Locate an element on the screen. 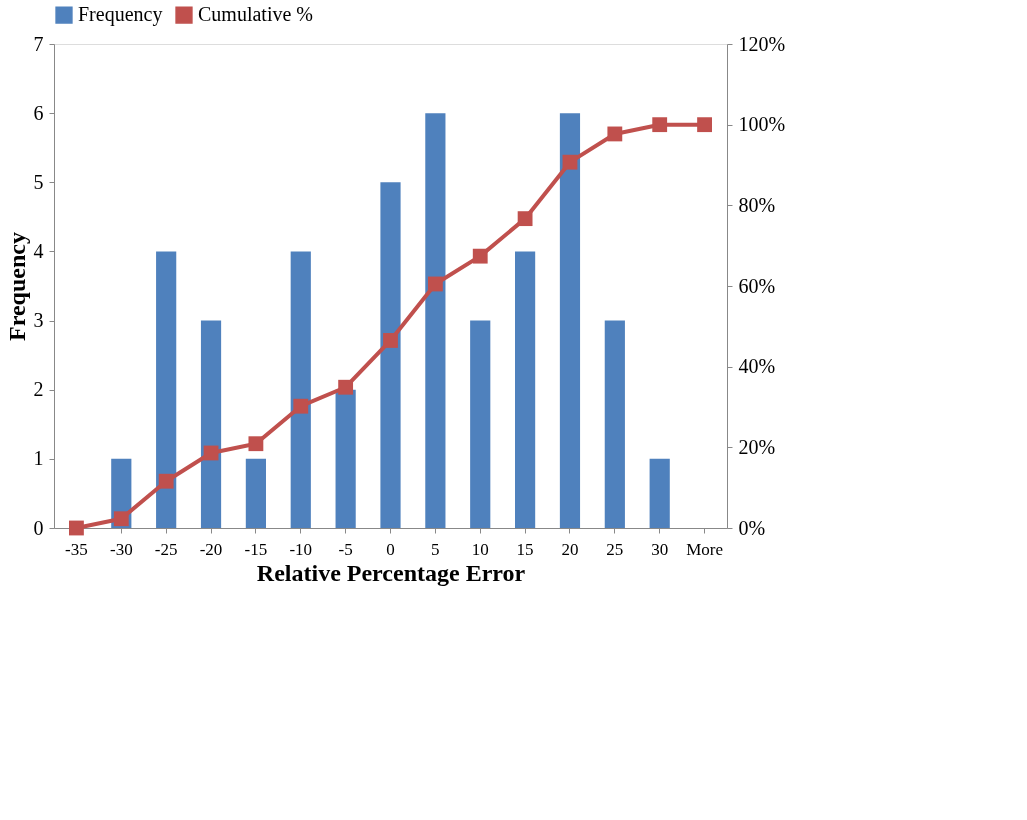 The image size is (1027, 820). x-tick-label: -15 is located at coordinates (256, 549).